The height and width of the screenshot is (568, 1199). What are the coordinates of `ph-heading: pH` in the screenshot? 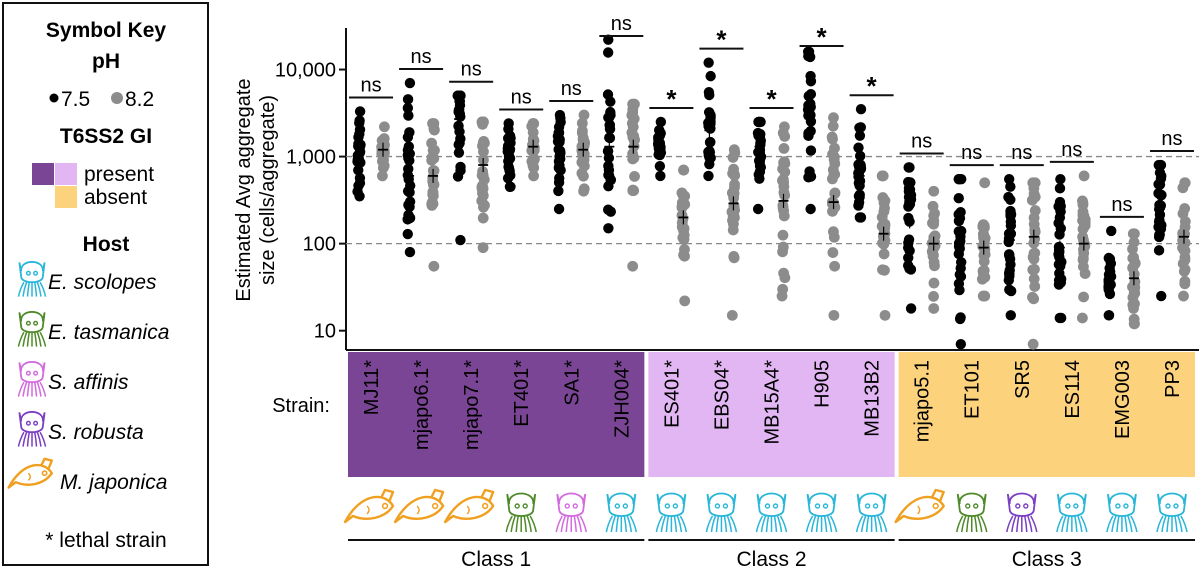 It's located at (106, 61).